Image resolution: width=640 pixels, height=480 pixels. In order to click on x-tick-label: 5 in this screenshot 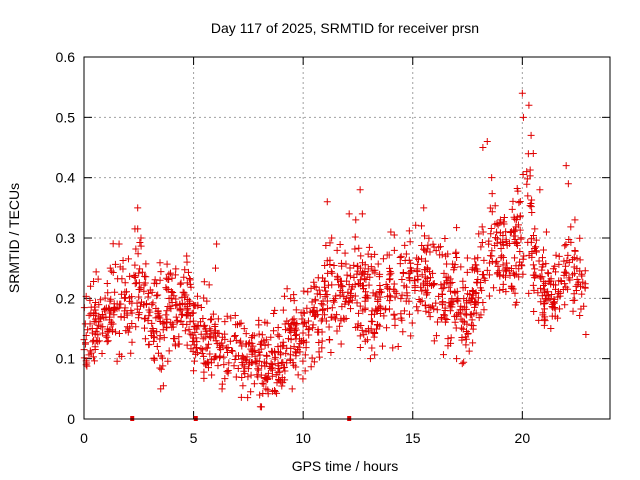, I will do `click(194, 438)`.